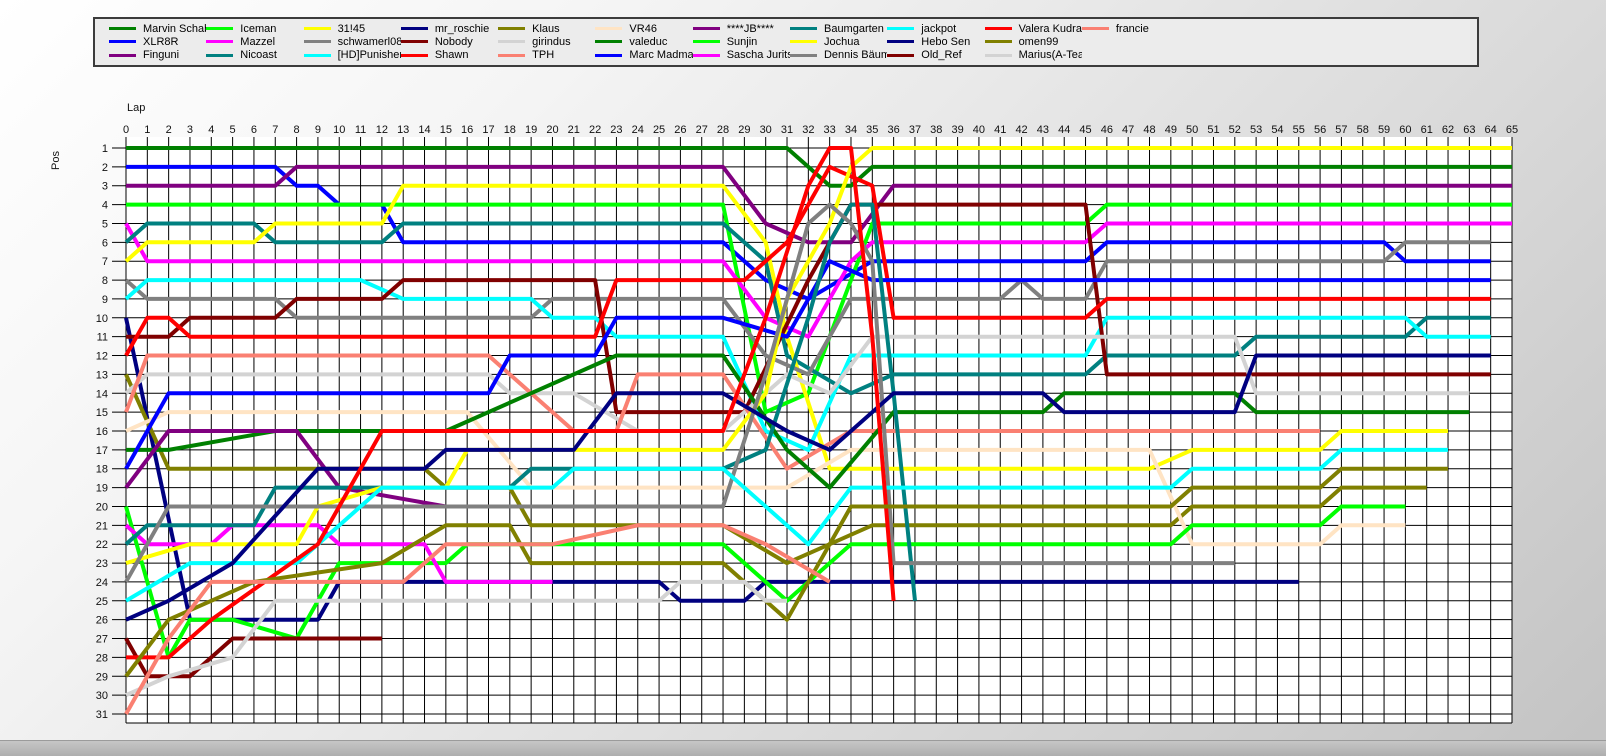 The image size is (1606, 756). What do you see at coordinates (872, 130) in the screenshot?
I see `x-tick-label: 35` at bounding box center [872, 130].